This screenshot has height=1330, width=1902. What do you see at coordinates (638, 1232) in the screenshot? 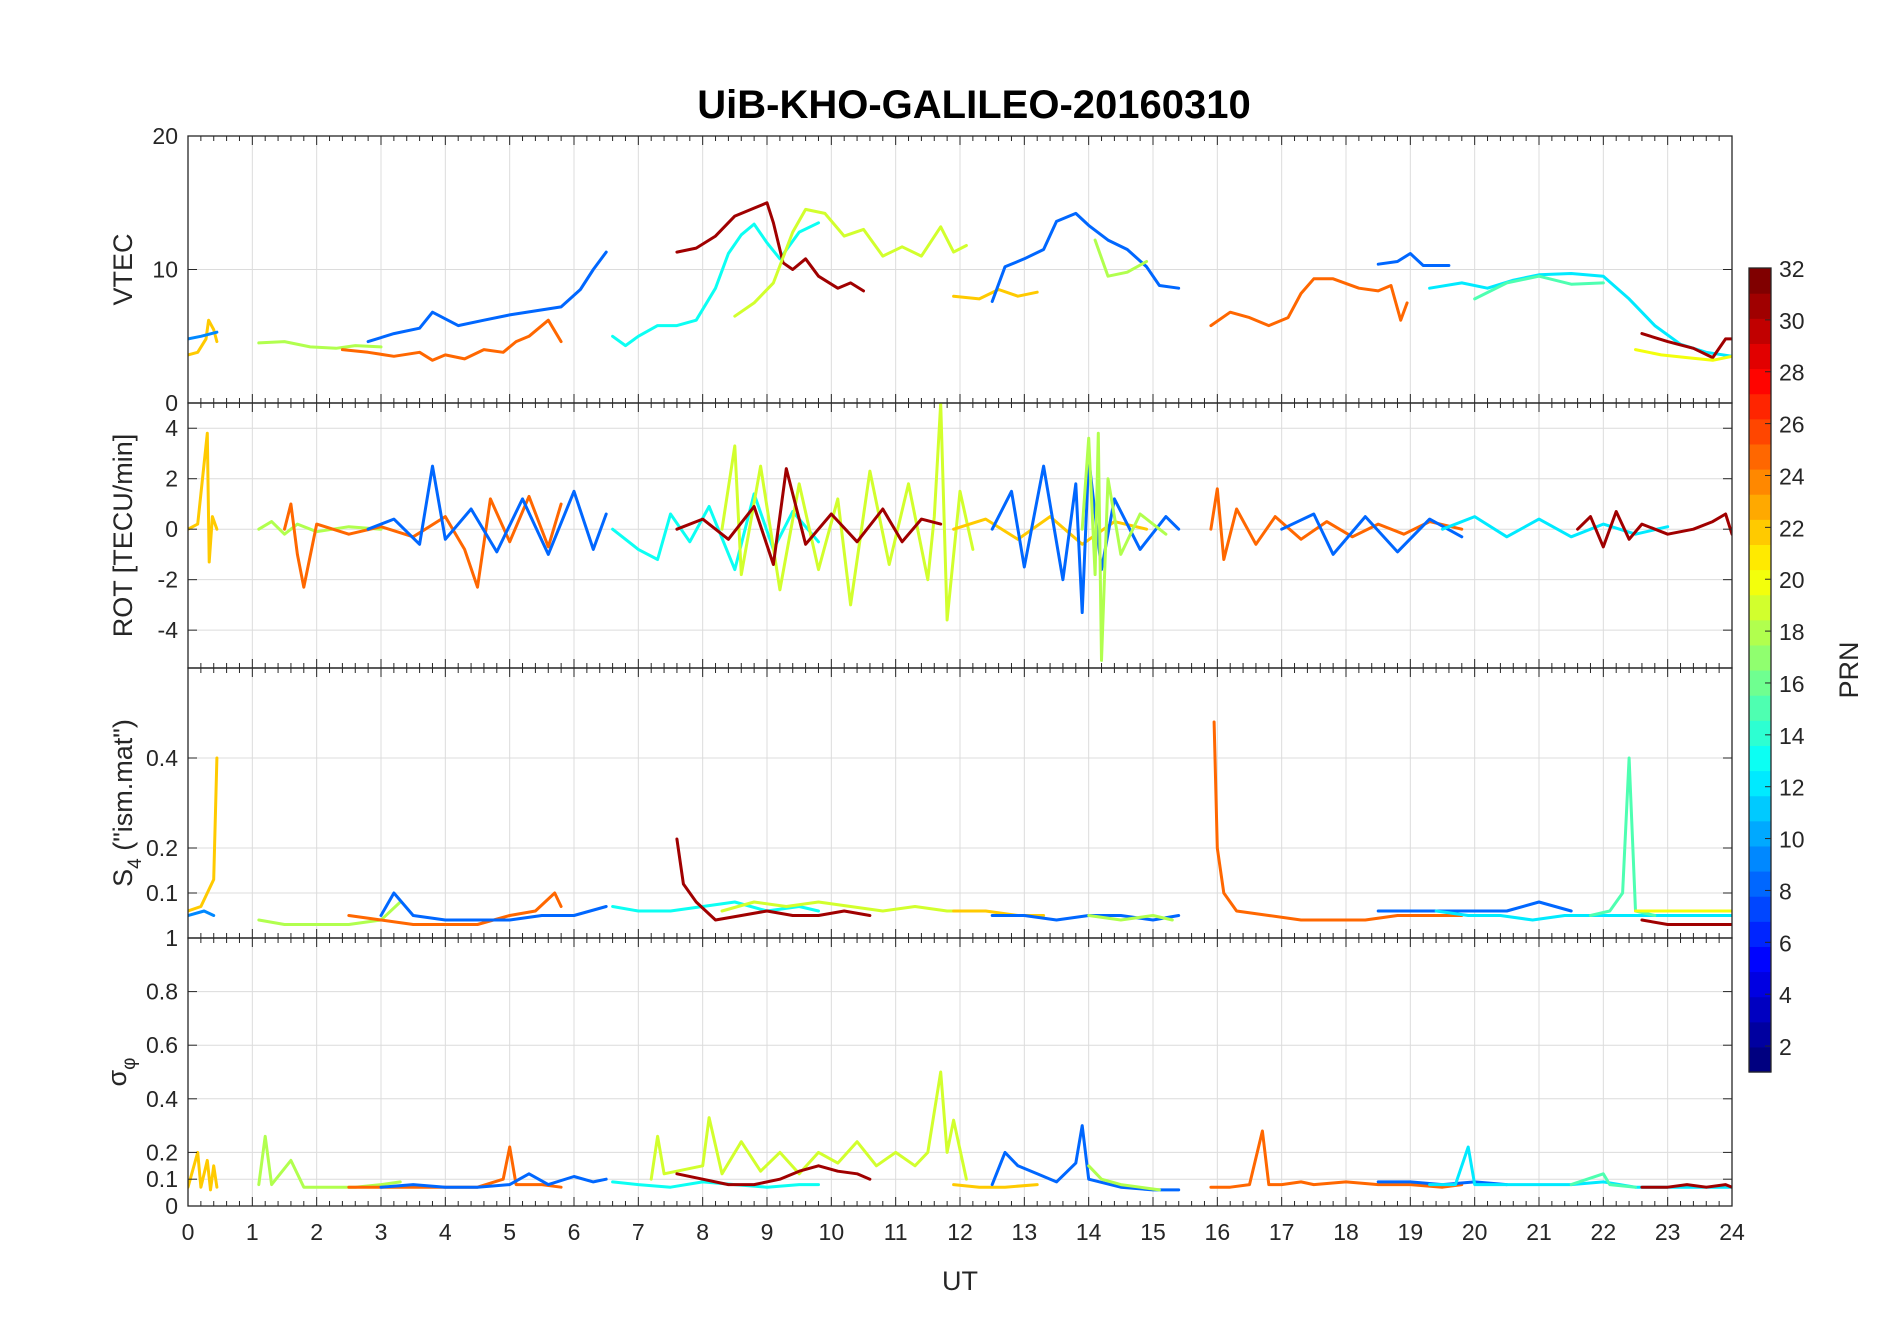
I see `x-tick-label: 7` at bounding box center [638, 1232].